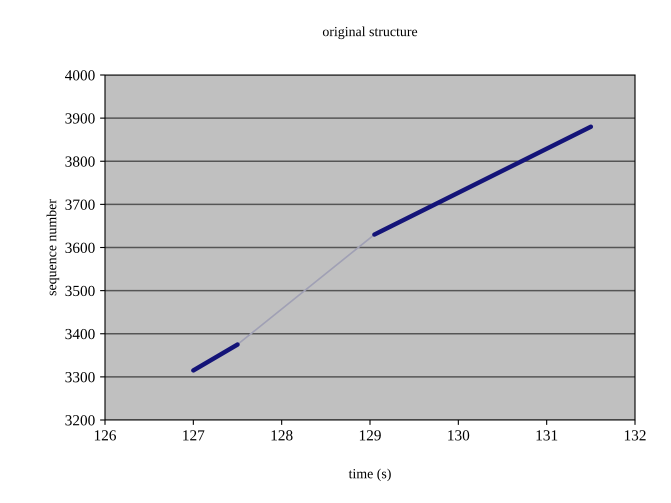 This screenshot has width=671, height=503. What do you see at coordinates (80, 420) in the screenshot?
I see `y-tick-label: 3200` at bounding box center [80, 420].